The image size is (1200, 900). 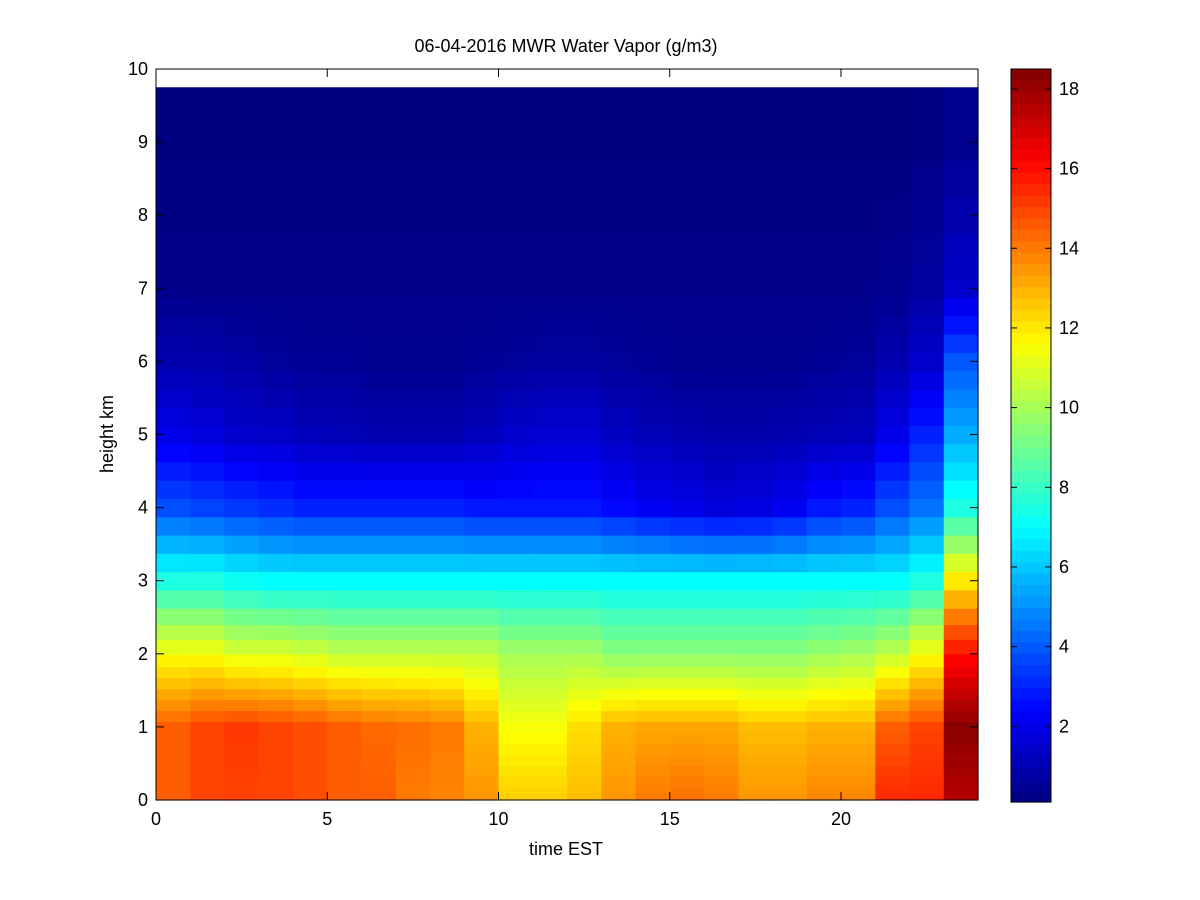 I want to click on colorbar-ticks: 2 4 6 8 10 12 14 16 18, so click(x=1045, y=407).